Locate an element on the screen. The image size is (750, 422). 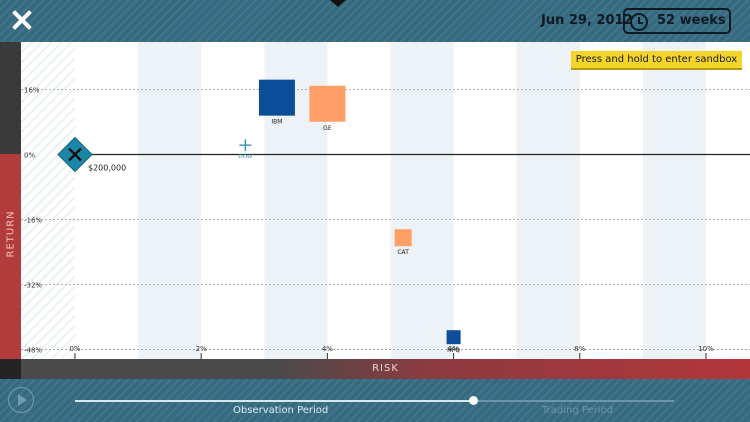
trading-period-label: Trading Period is located at coordinates (578, 410).